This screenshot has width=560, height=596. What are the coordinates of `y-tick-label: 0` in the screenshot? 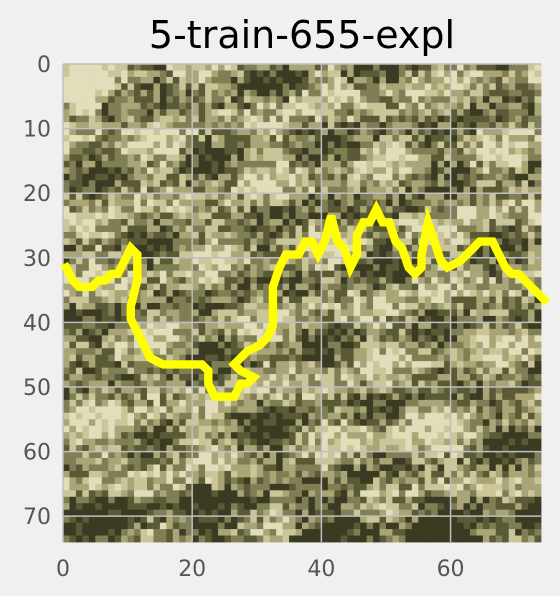 It's located at (44, 65).